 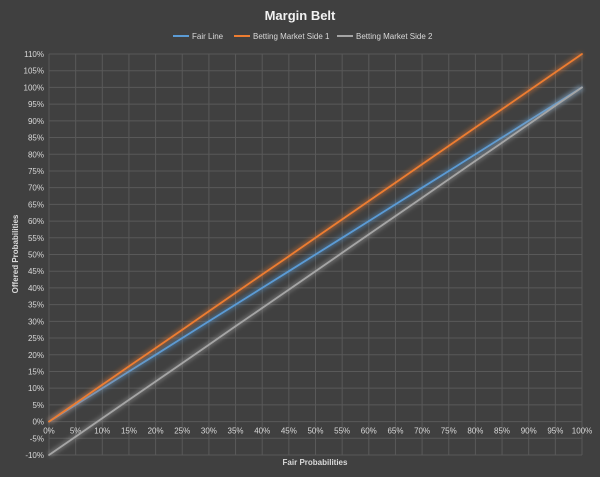 What do you see at coordinates (36, 221) in the screenshot?
I see `y-tick-label: 60%` at bounding box center [36, 221].